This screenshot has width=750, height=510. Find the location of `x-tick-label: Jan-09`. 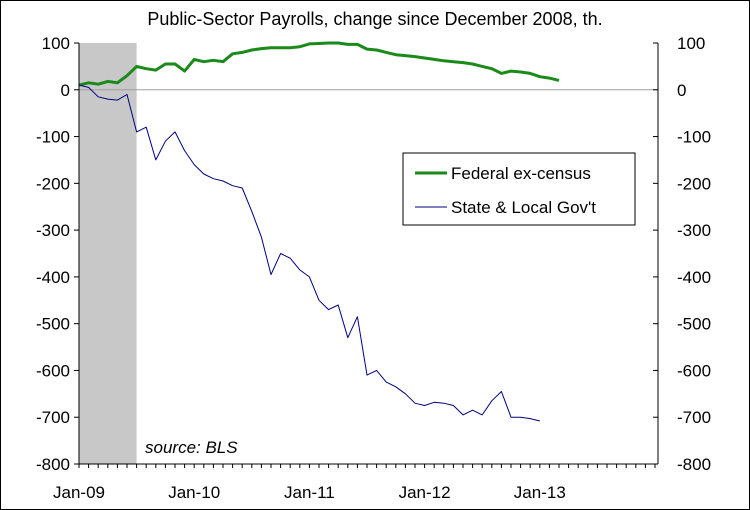

x-tick-label: Jan-09 is located at coordinates (79, 492).